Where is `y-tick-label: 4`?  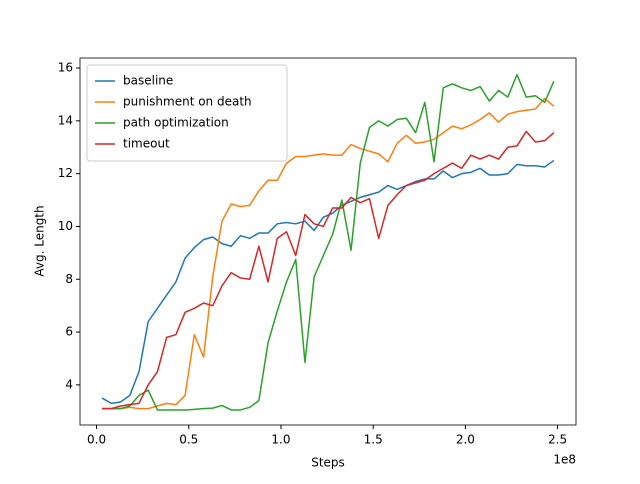
y-tick-label: 4 is located at coordinates (69, 384).